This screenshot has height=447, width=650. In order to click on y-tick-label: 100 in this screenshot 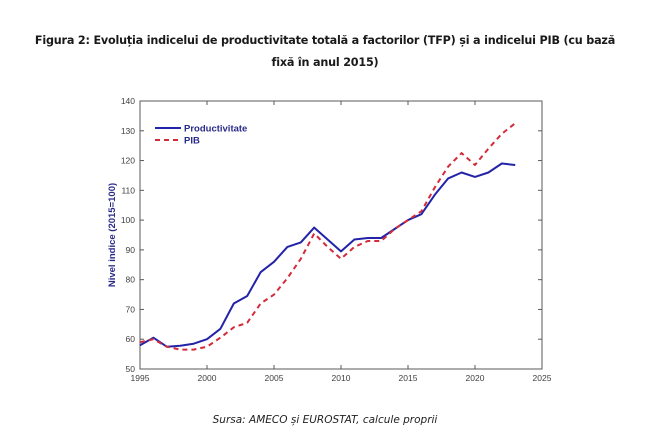, I will do `click(128, 220)`.